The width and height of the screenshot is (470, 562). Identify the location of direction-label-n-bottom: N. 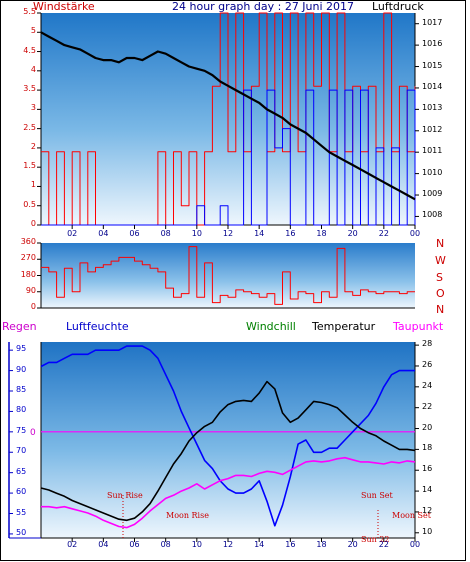
(440, 309).